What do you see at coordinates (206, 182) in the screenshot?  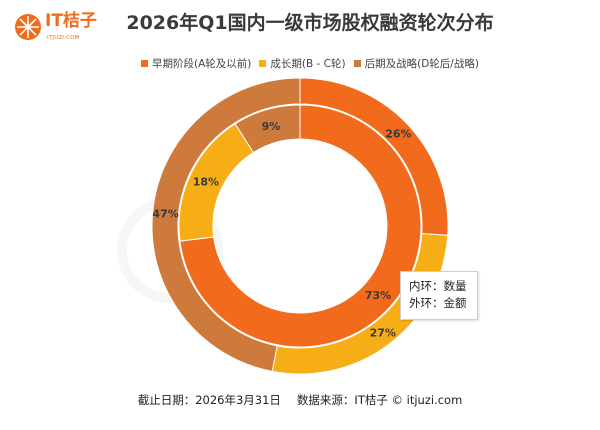 I see `inner-ring-label-1: 18%` at bounding box center [206, 182].